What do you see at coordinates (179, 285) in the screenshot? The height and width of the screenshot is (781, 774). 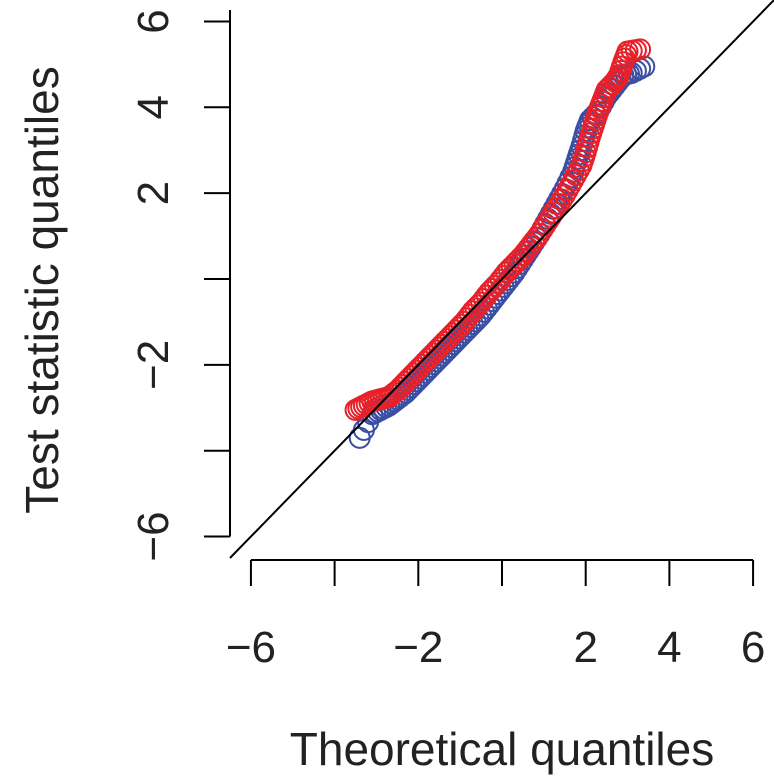 I see `y-axis-ticks: −6 −2 2 4 6` at bounding box center [179, 285].